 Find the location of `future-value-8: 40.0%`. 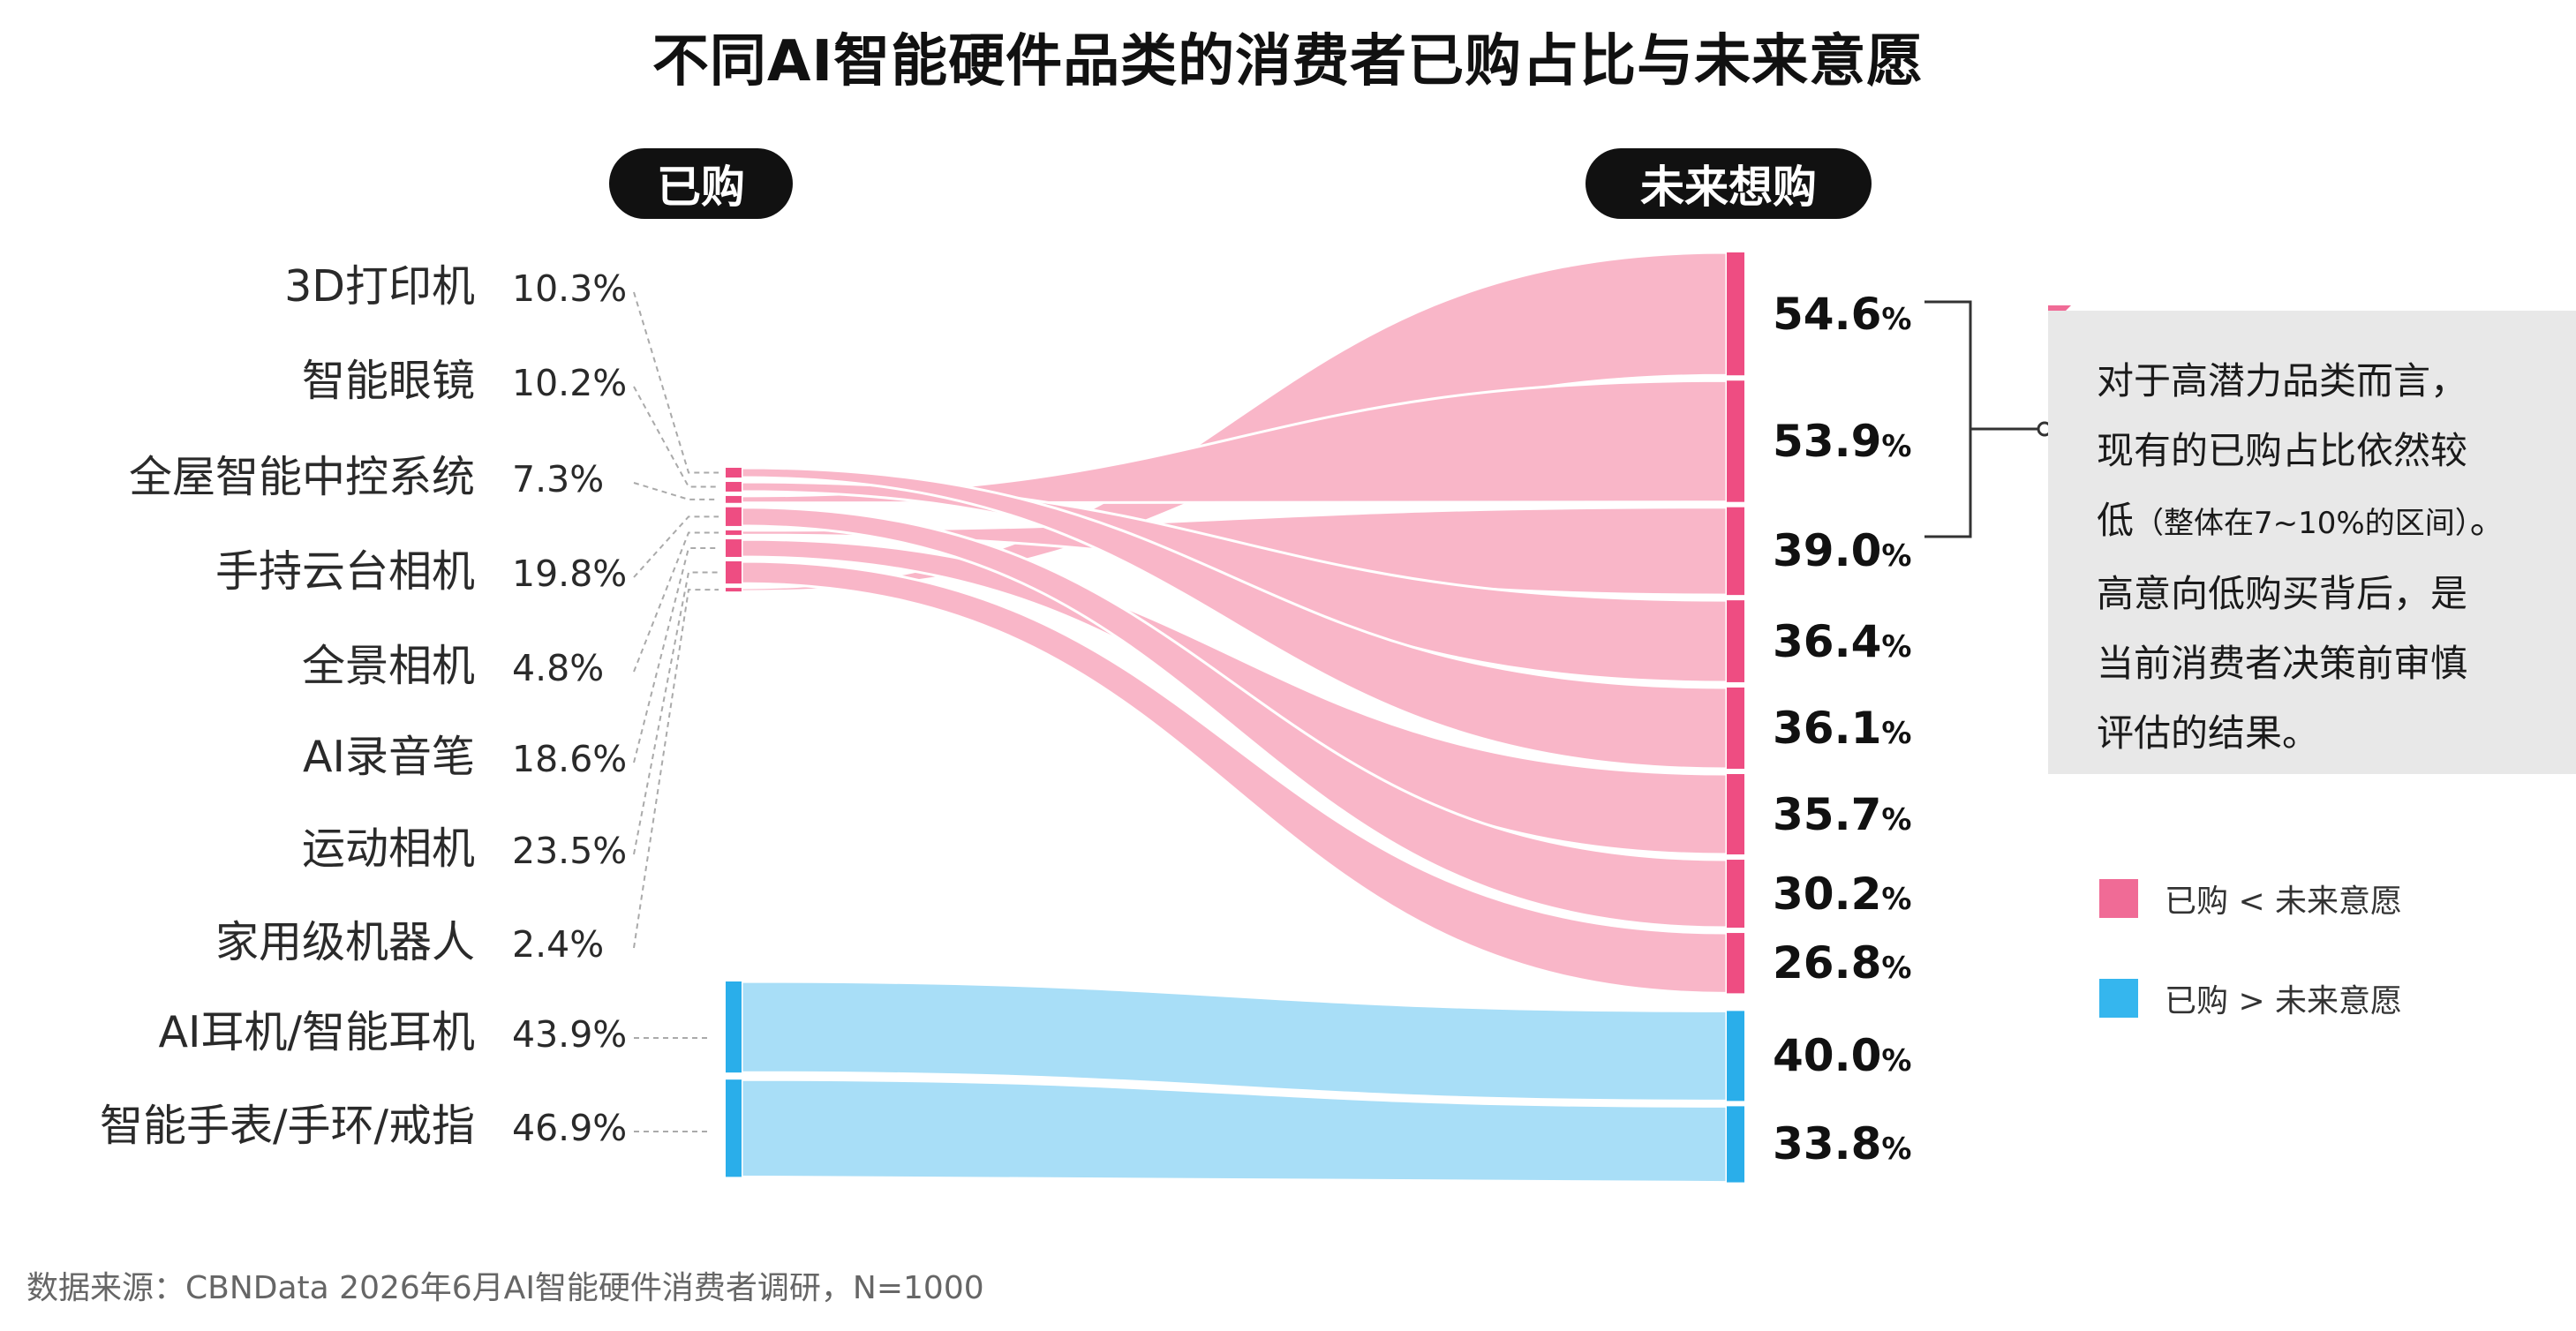

future-value-8: 40.0% is located at coordinates (1842, 1058).